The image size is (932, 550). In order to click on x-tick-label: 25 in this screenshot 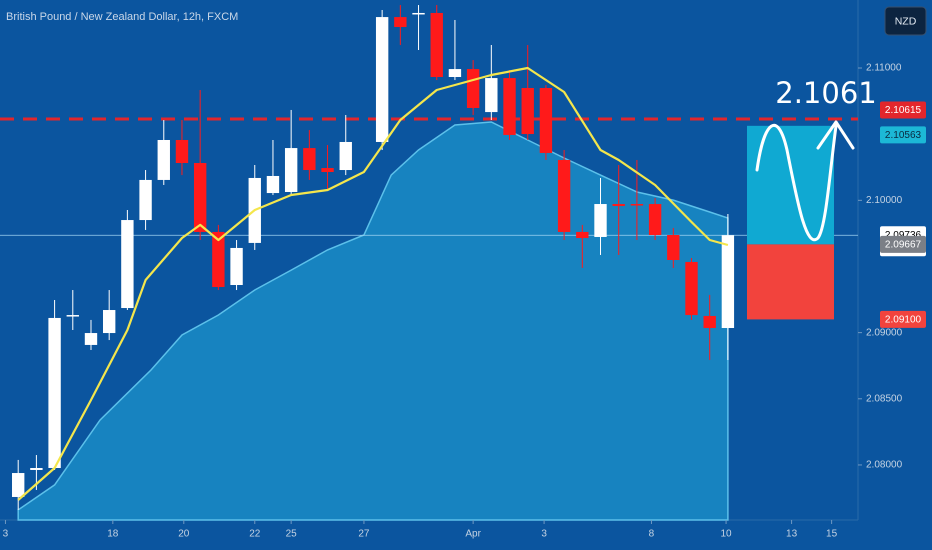, I will do `click(292, 534)`.